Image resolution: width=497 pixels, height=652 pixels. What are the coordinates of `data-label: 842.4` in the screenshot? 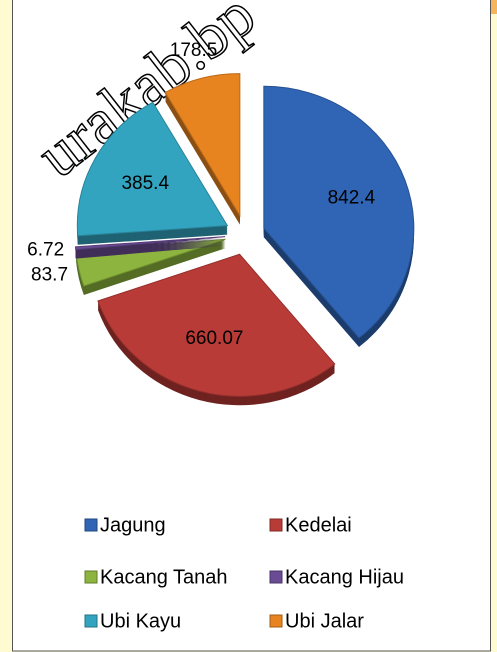 It's located at (352, 198).